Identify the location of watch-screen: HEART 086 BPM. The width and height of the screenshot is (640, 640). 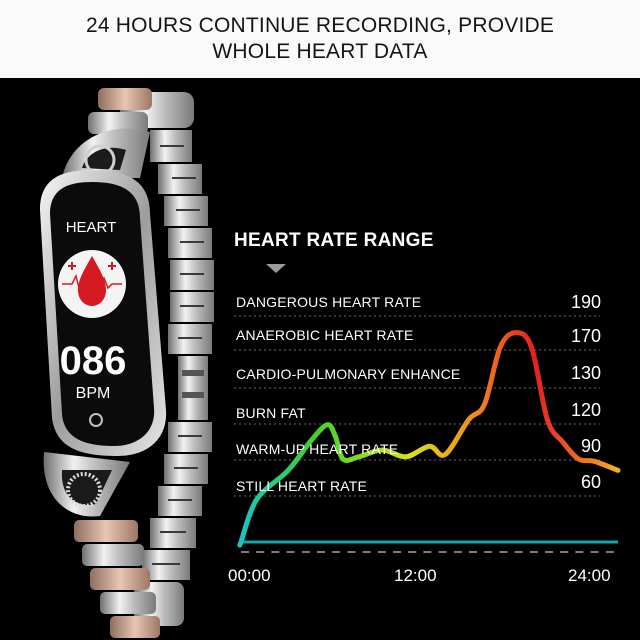
(92, 323).